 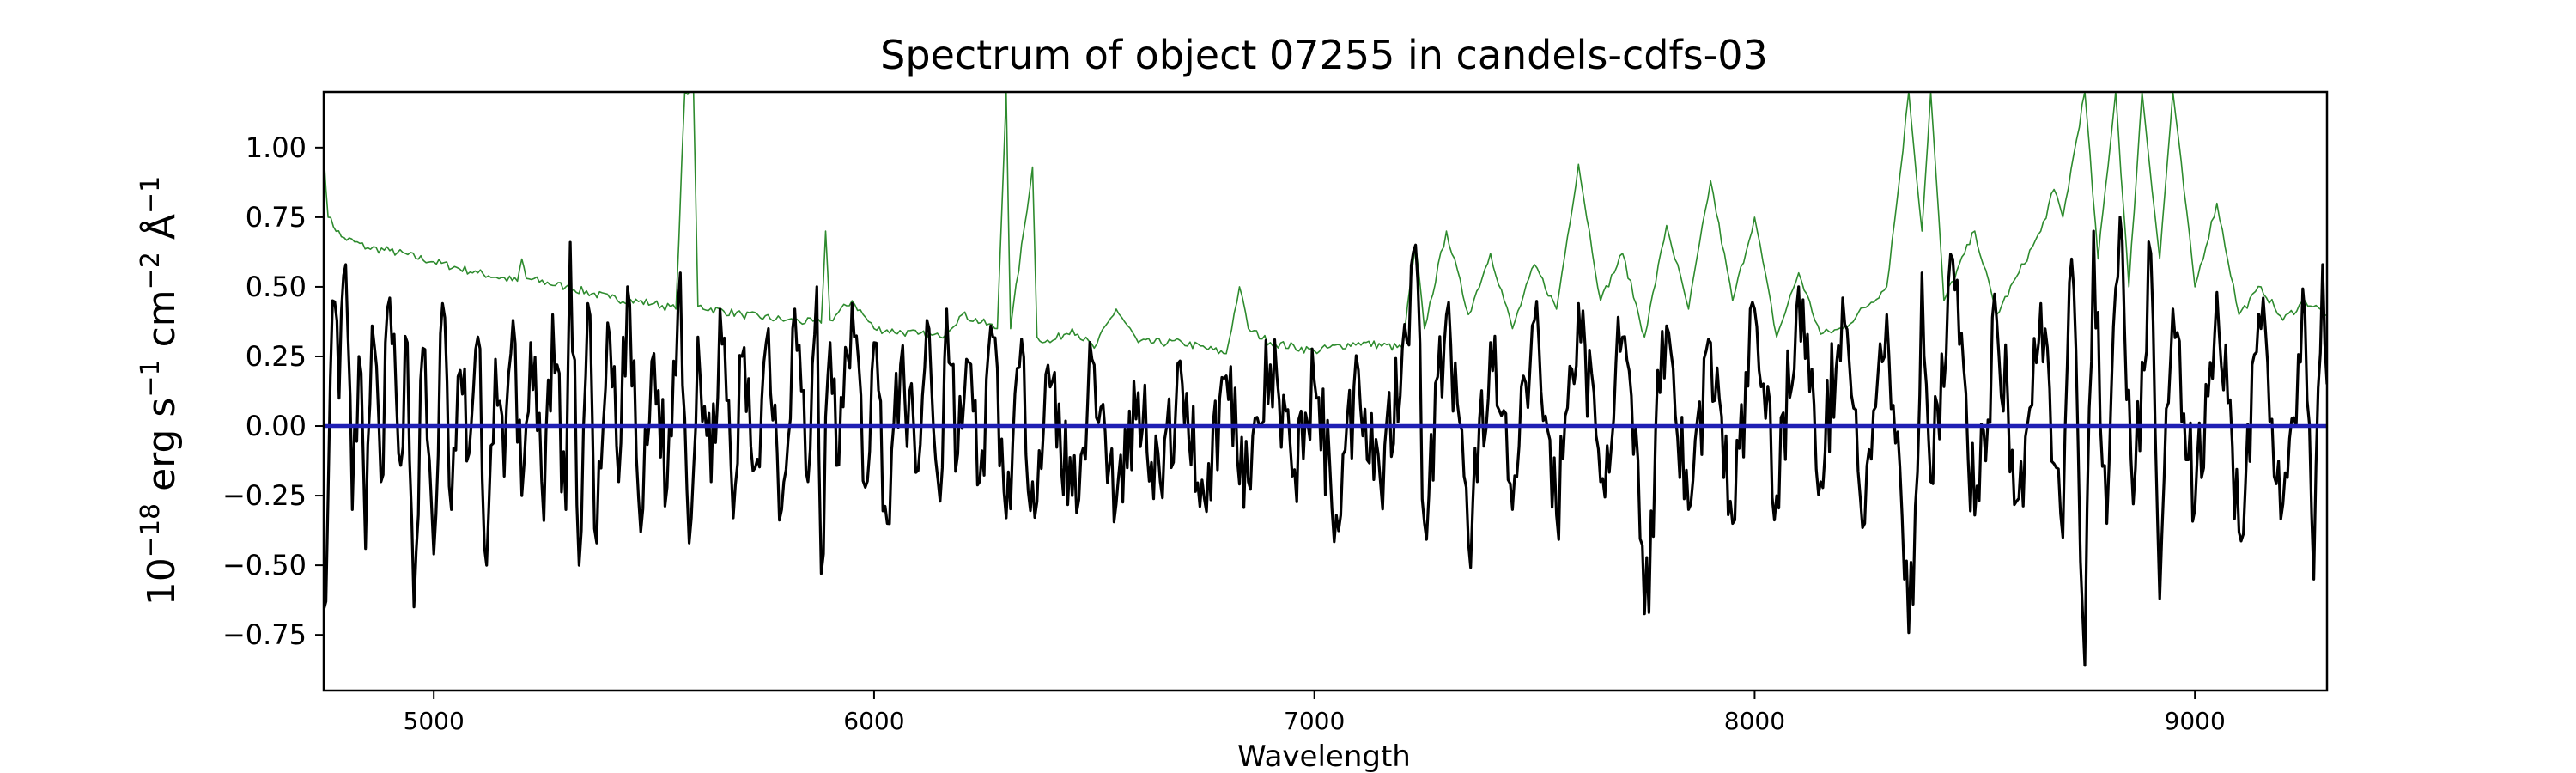 I want to click on x-axis-label: Wavelength, so click(x=1324, y=756).